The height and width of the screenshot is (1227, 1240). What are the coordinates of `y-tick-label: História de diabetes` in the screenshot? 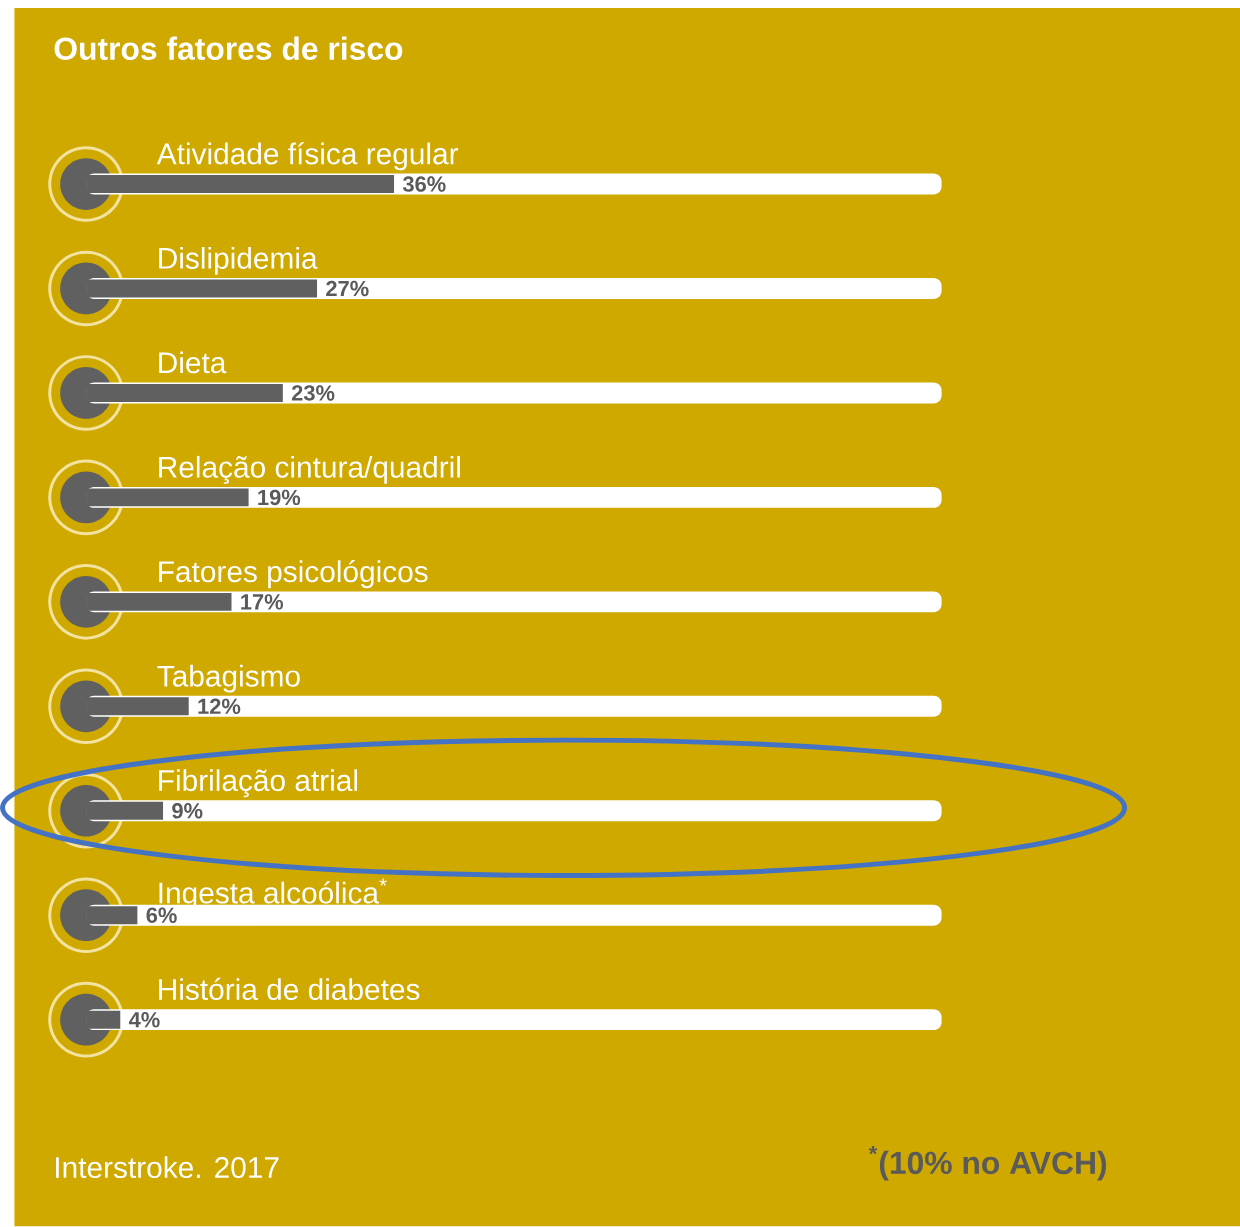 It's located at (289, 989).